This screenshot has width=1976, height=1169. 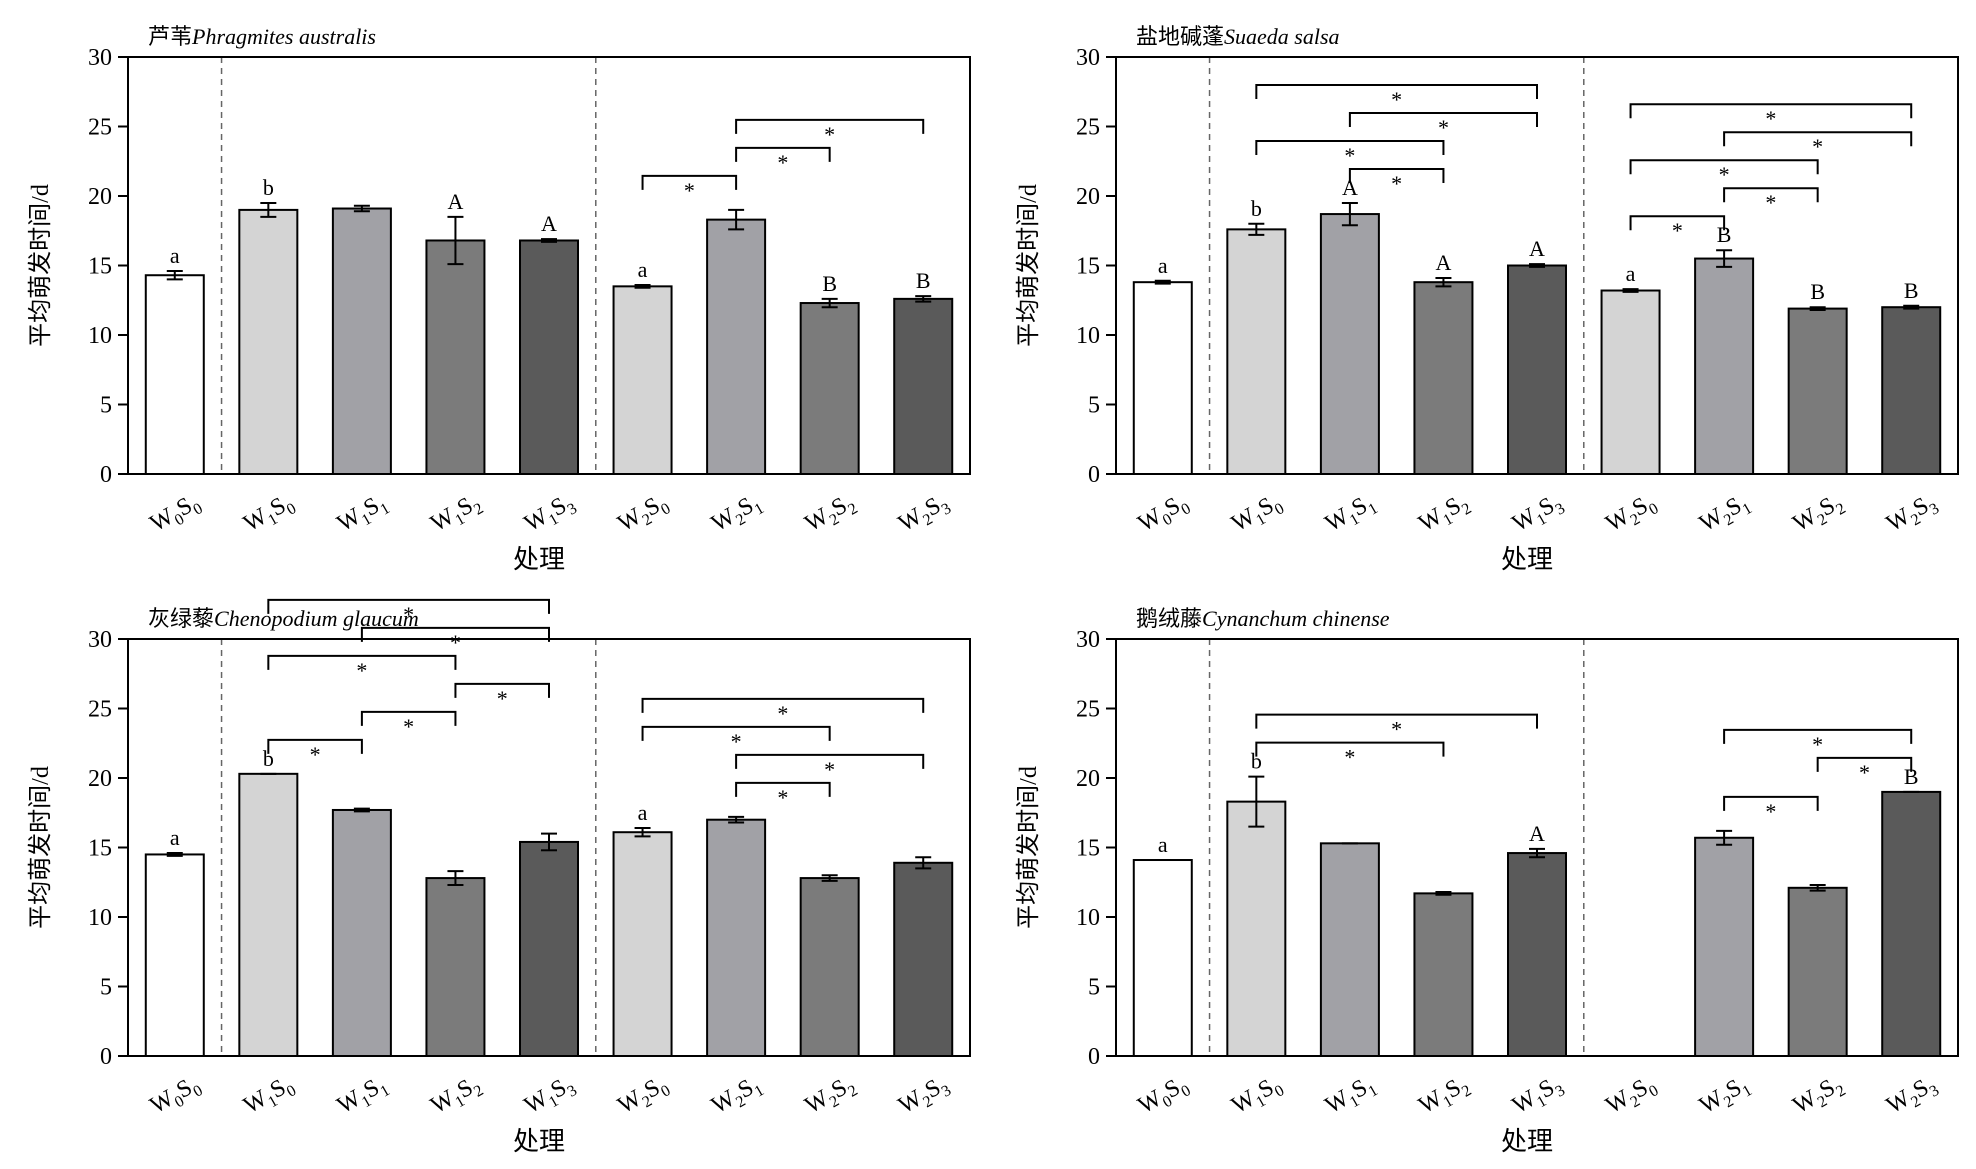 What do you see at coordinates (1257, 515) in the screenshot?
I see `x-tick-label: W1S0` at bounding box center [1257, 515].